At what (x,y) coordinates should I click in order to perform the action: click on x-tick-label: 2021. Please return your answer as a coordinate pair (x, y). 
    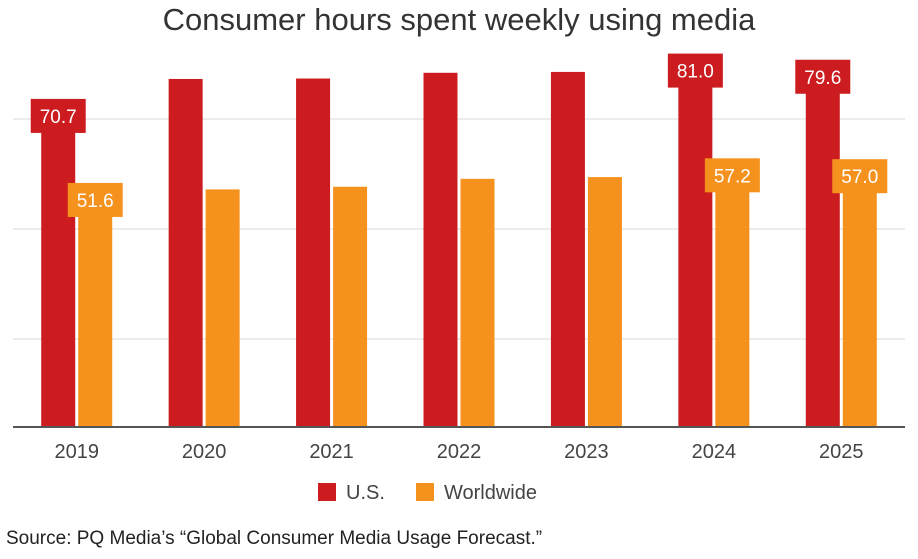
    Looking at the image, I should click on (331, 452).